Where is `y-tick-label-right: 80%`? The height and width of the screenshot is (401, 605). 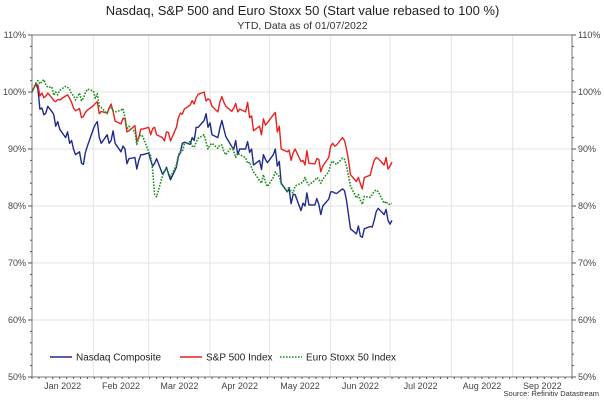 y-tick-label-right: 80% is located at coordinates (587, 206).